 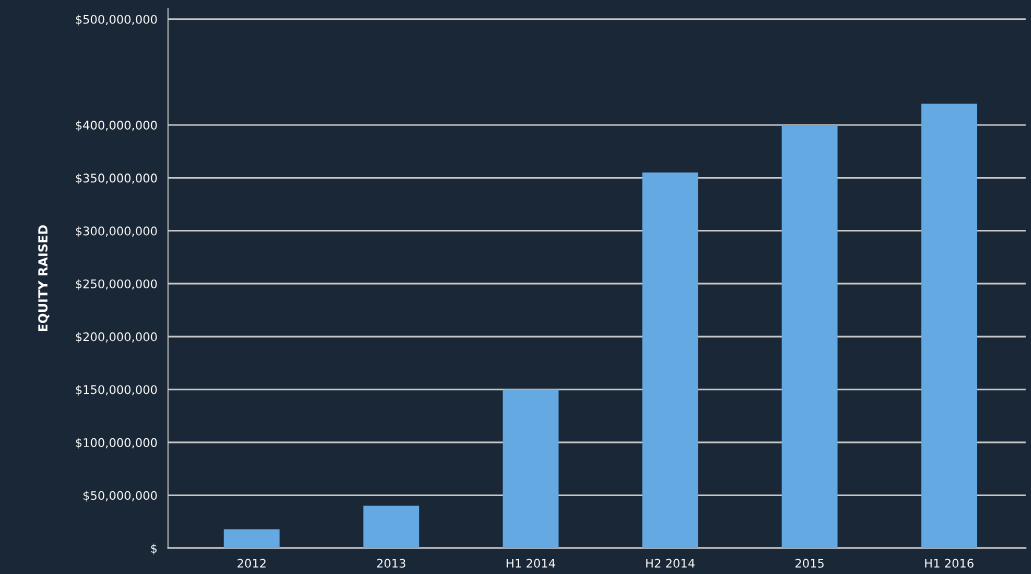 I want to click on y-tick-label: $50,000,000, so click(x=120, y=496).